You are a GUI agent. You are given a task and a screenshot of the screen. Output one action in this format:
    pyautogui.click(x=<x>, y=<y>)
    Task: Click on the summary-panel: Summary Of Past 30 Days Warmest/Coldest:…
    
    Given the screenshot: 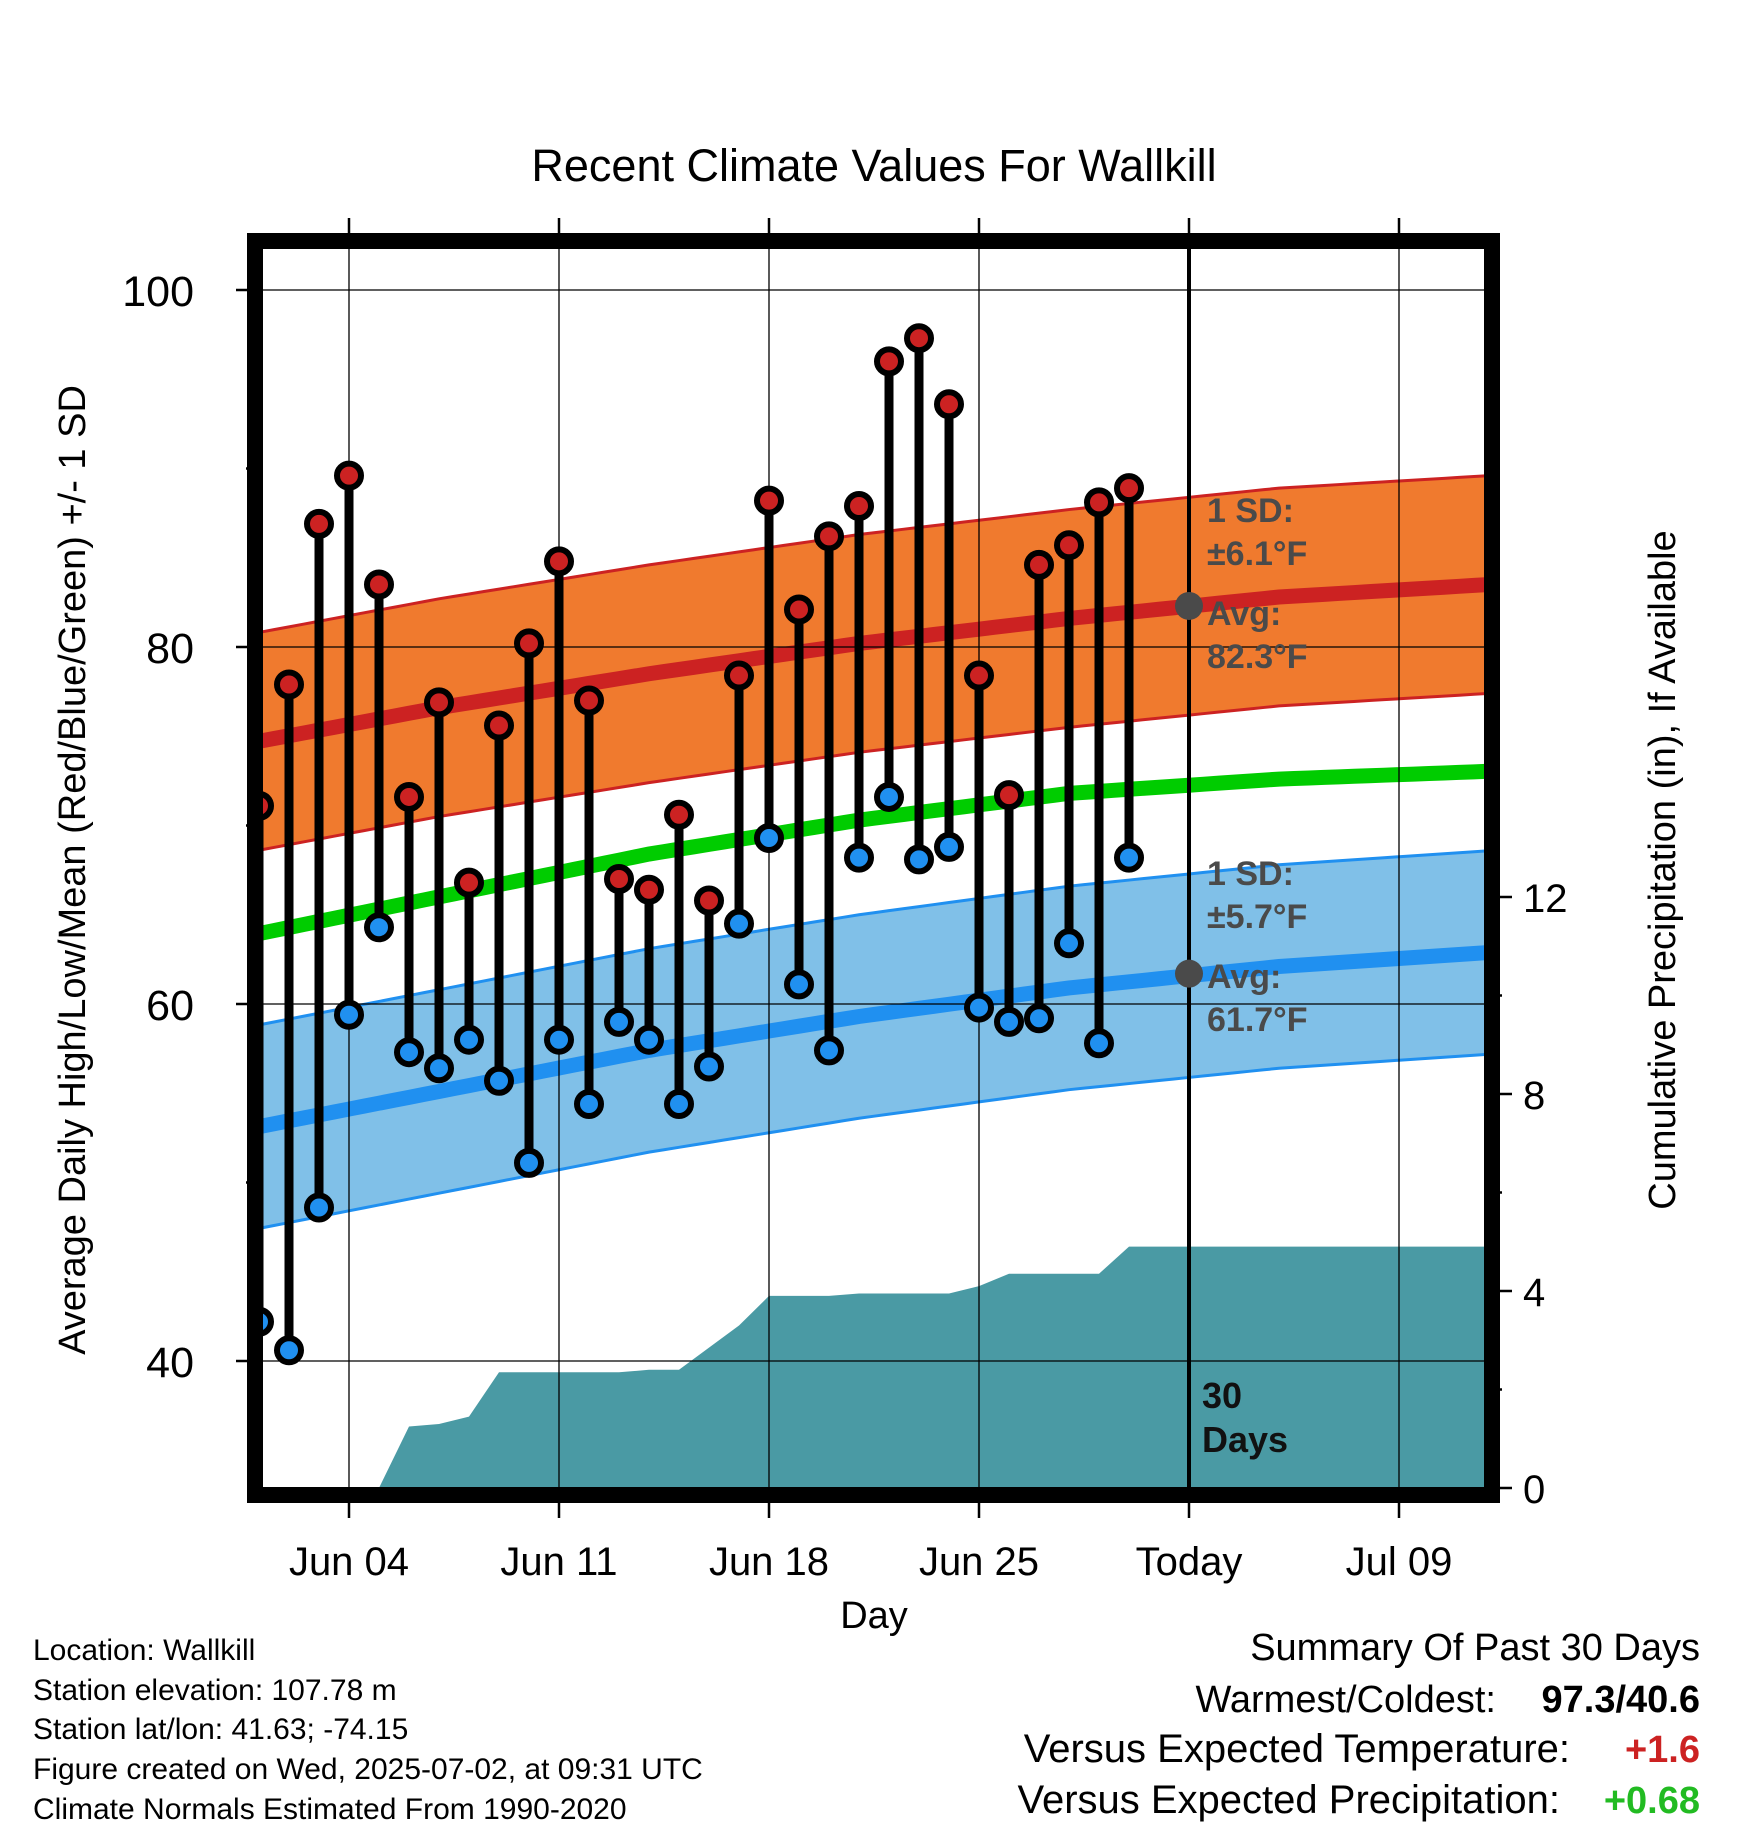 What is the action you would take?
    pyautogui.click(x=1358, y=1724)
    